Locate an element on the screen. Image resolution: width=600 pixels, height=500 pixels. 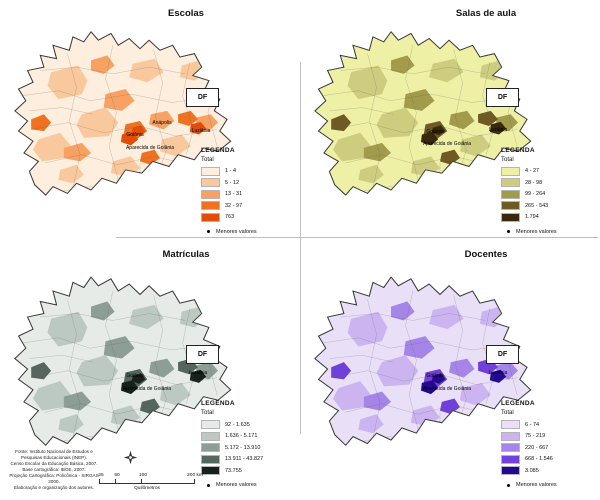
credit-line: Pesquisas Educacionais (INEP). is located at coordinates (54, 457).